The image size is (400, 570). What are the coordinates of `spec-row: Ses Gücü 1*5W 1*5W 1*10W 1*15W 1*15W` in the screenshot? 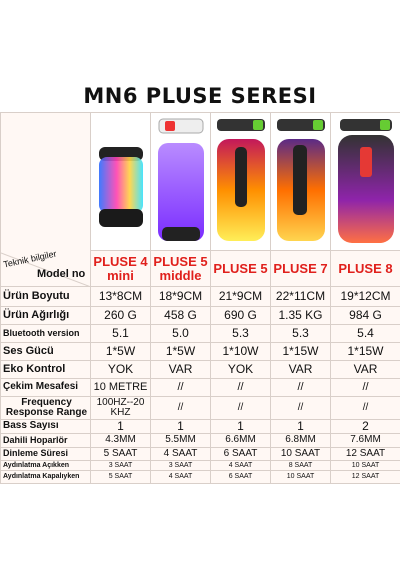 It's located at (200, 351).